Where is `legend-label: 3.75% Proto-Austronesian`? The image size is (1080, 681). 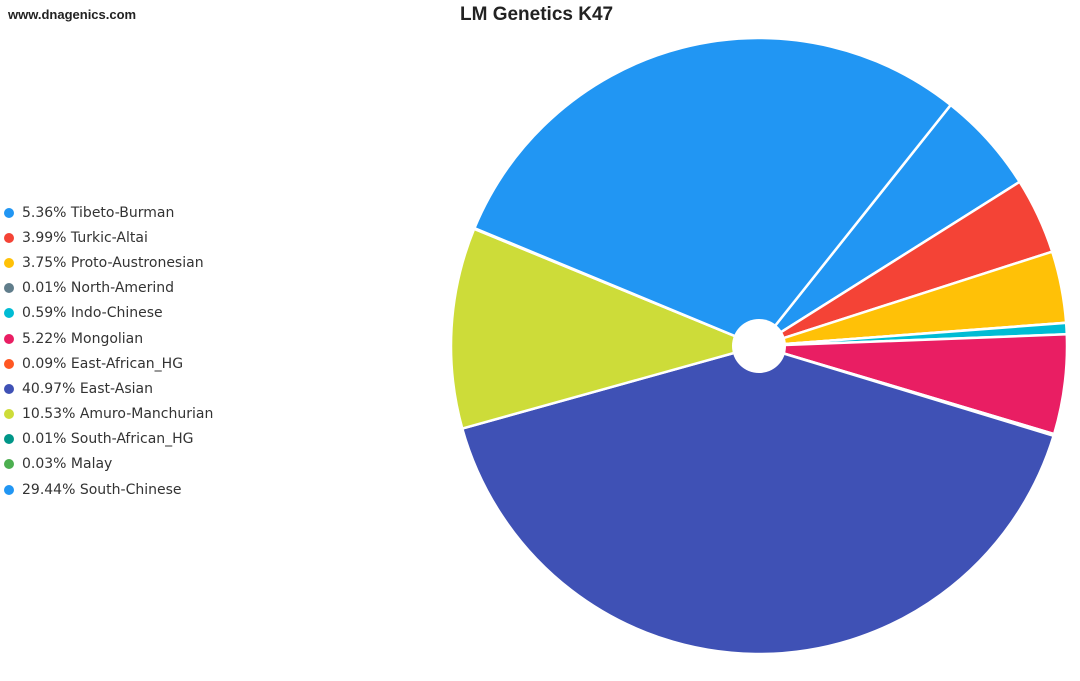 legend-label: 3.75% Proto-Austronesian is located at coordinates (113, 262).